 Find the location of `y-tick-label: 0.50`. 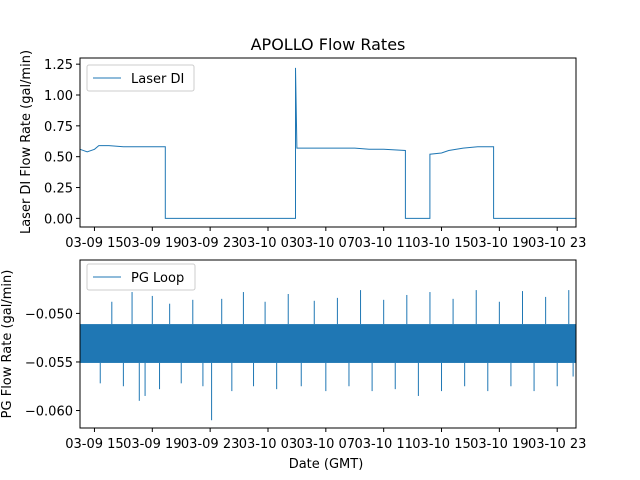

y-tick-label: 0.50 is located at coordinates (58, 158).